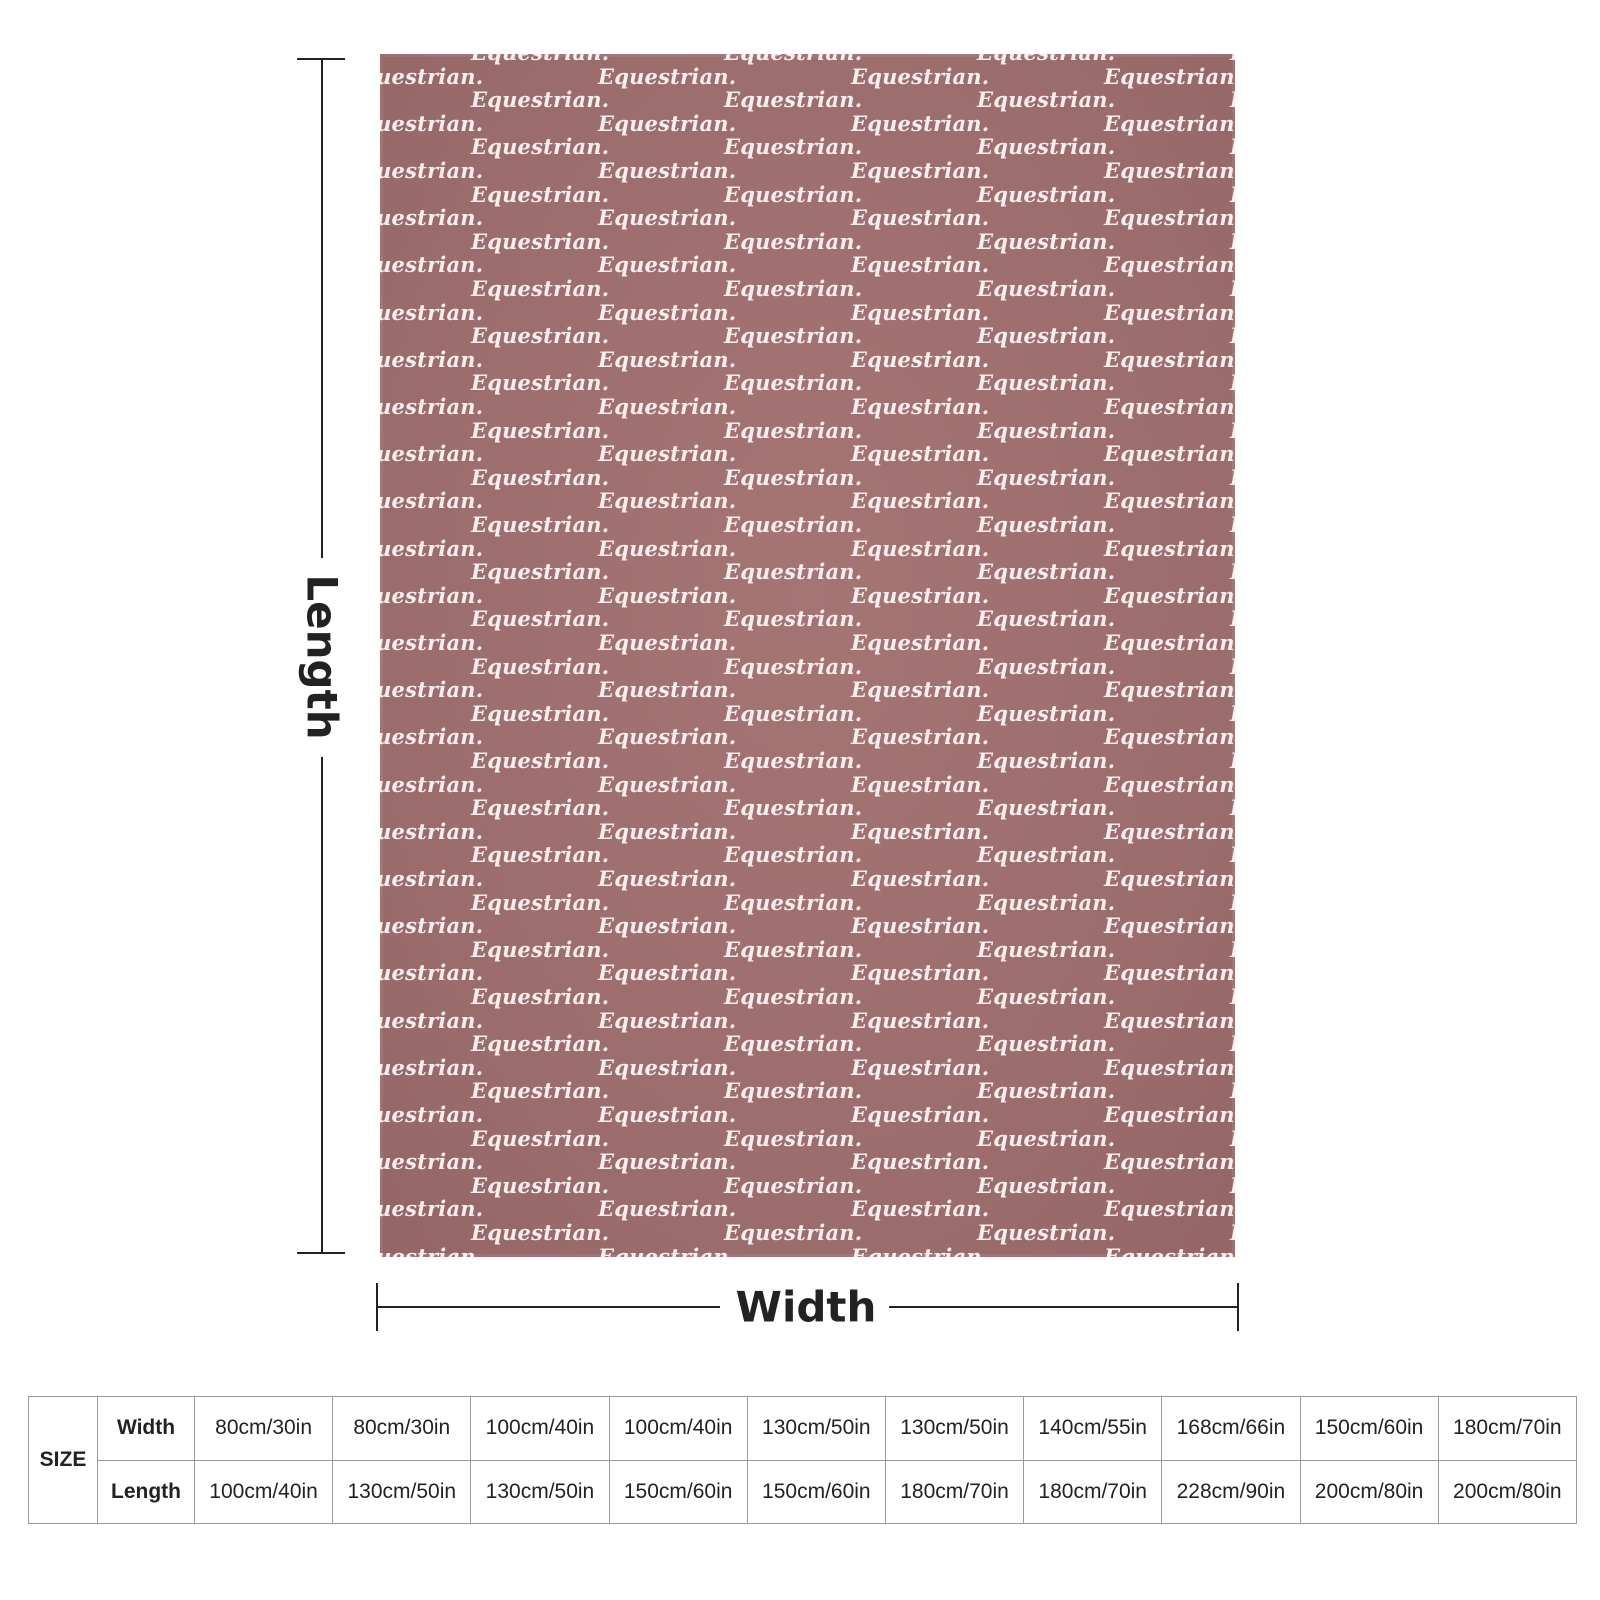 The width and height of the screenshot is (1600, 1600). Describe the element at coordinates (1231, 1428) in the screenshot. I see `width-value: 168cm/66in` at that location.